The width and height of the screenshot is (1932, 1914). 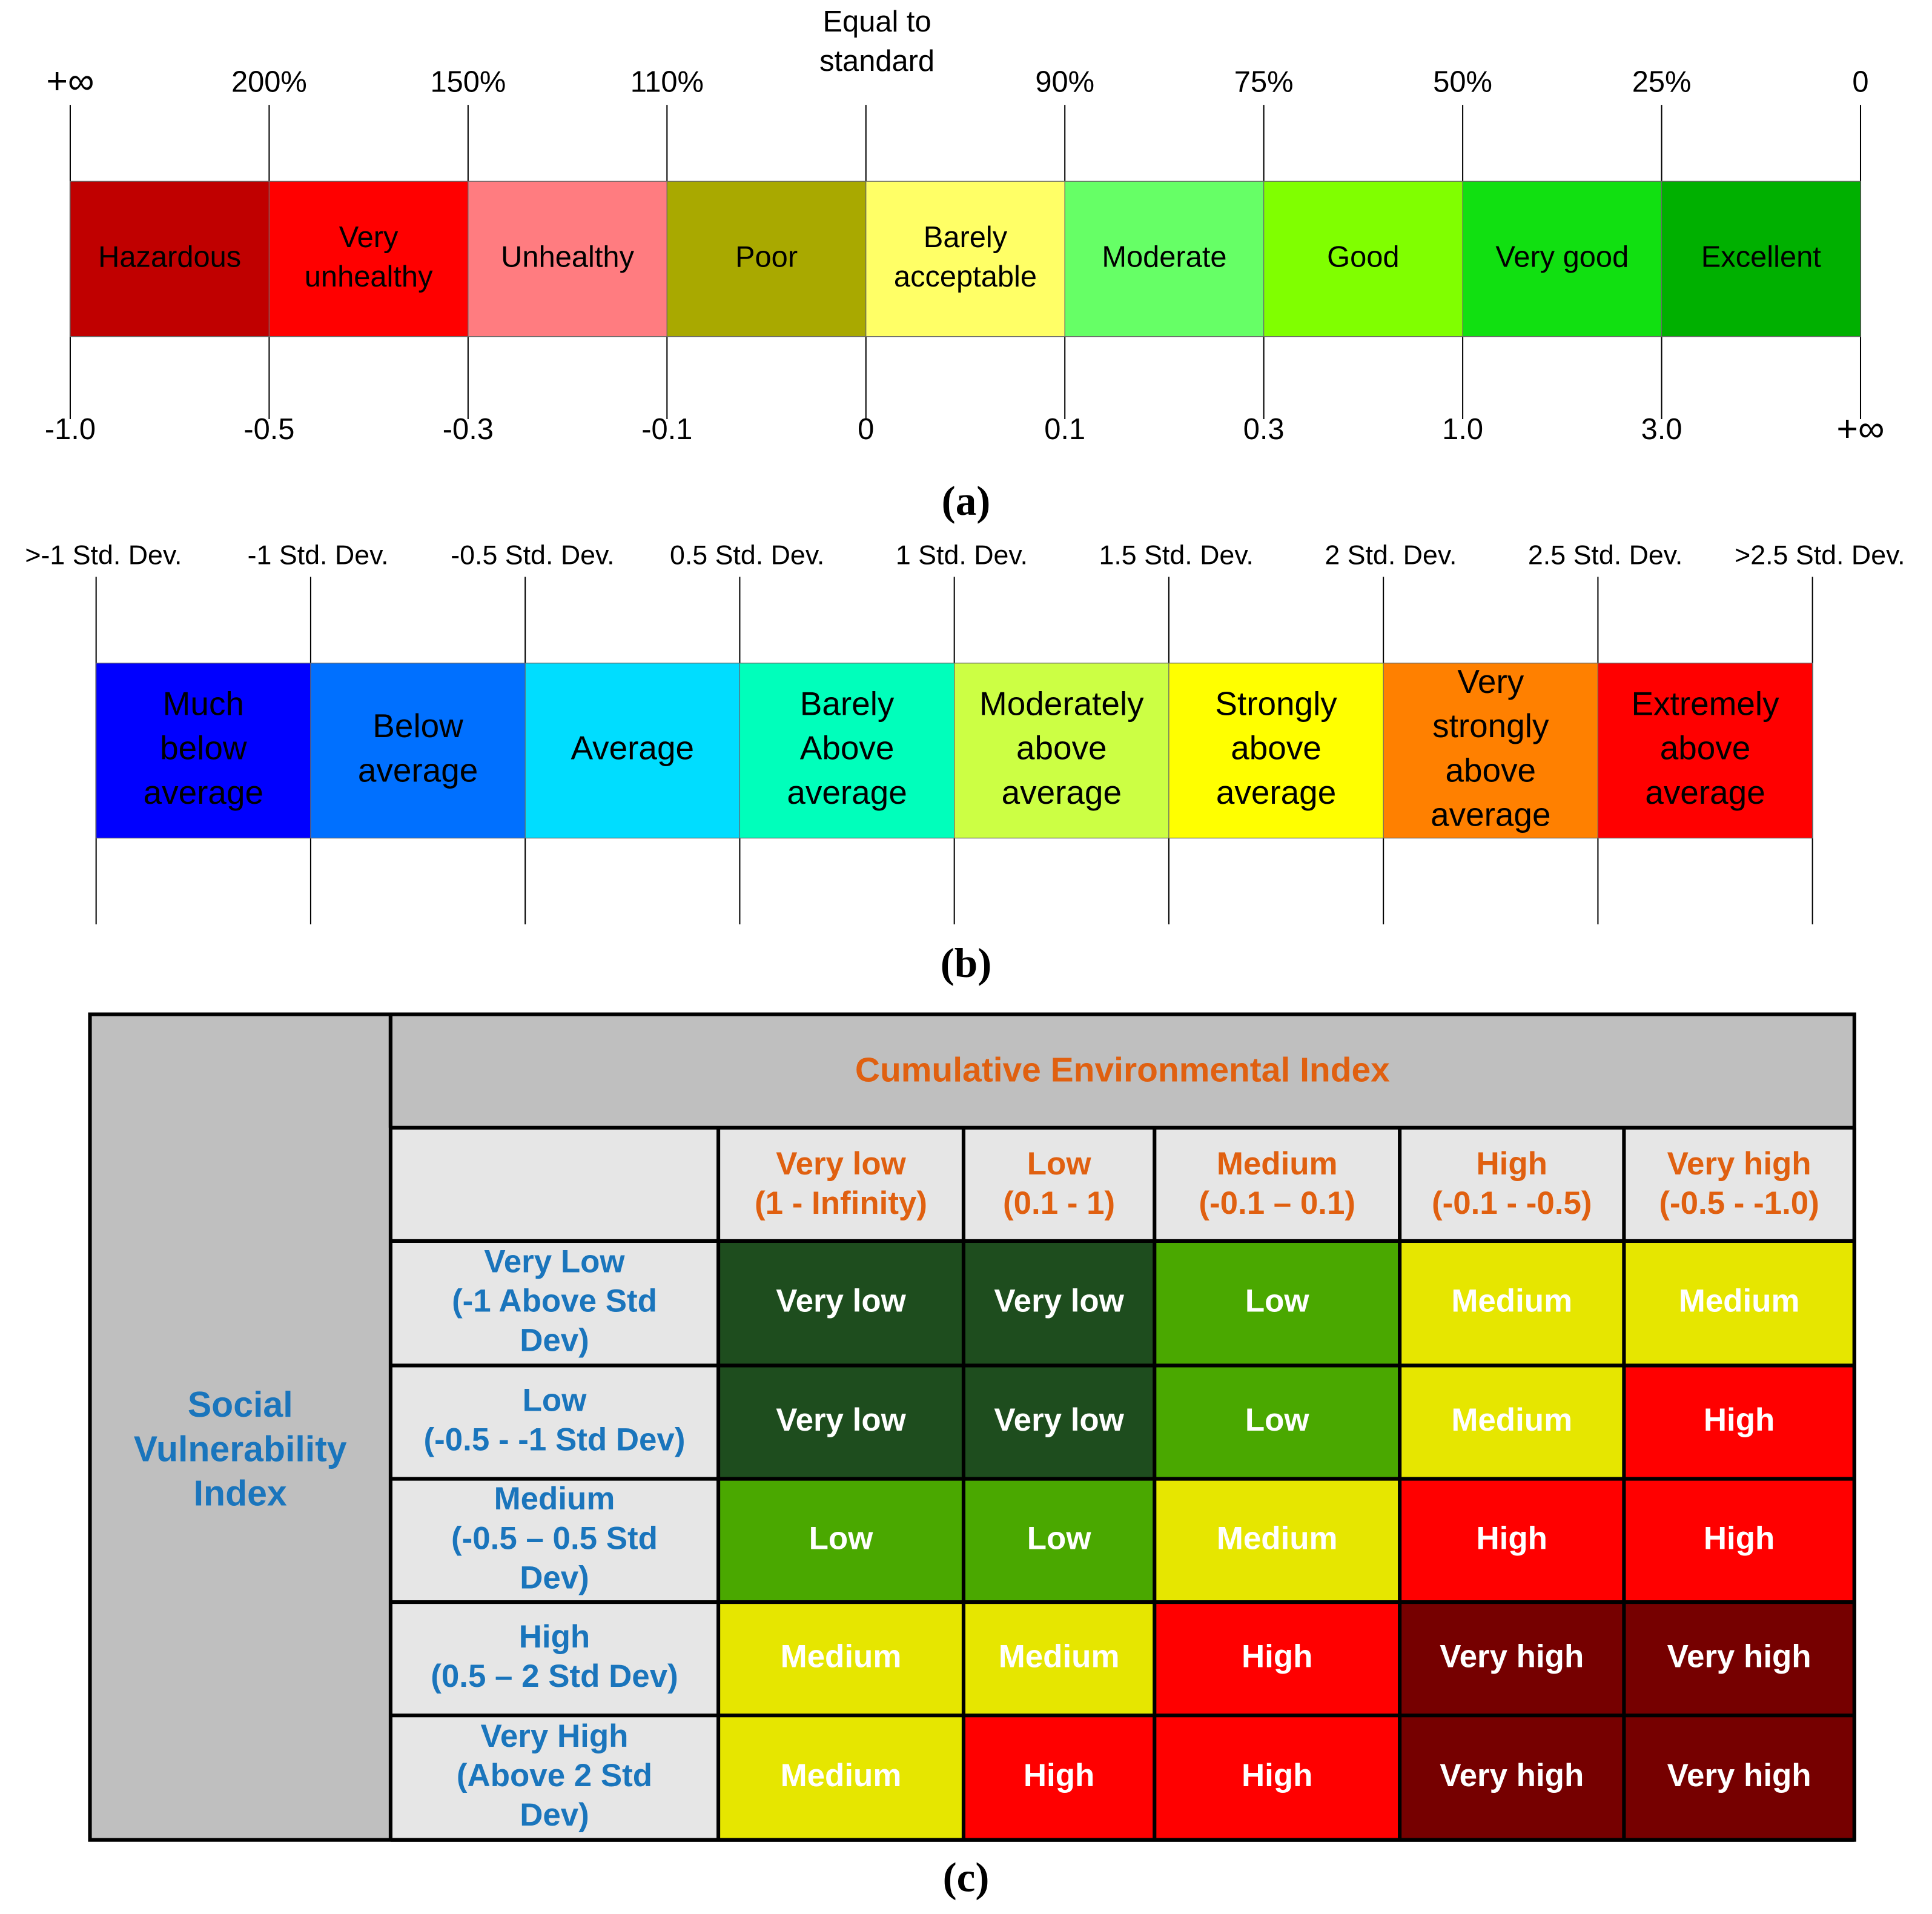 What do you see at coordinates (555, 1400) in the screenshot?
I see `row-header: Low` at bounding box center [555, 1400].